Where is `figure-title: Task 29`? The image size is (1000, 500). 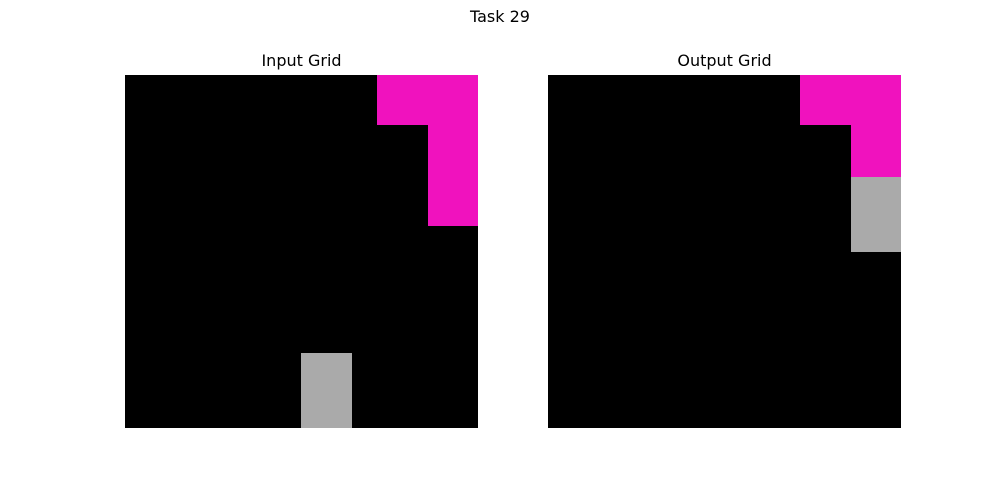
figure-title: Task 29 is located at coordinates (500, 16).